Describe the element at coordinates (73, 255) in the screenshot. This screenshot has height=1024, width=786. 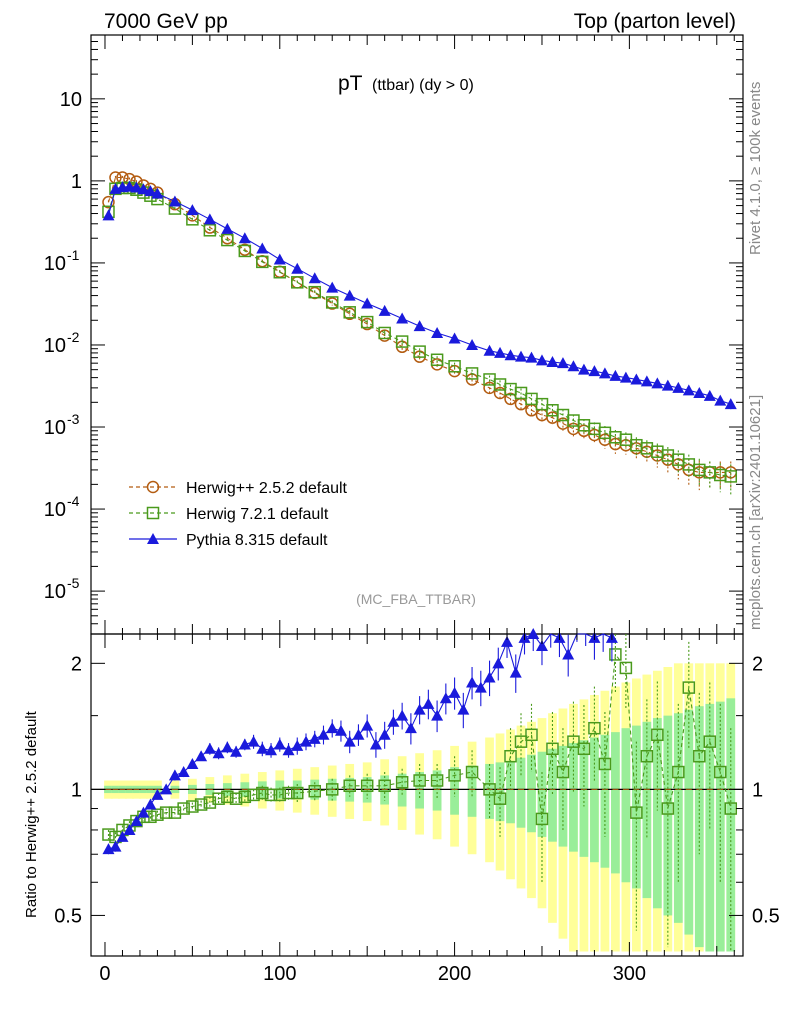
I see `main-ytick-exponent: -1` at that location.